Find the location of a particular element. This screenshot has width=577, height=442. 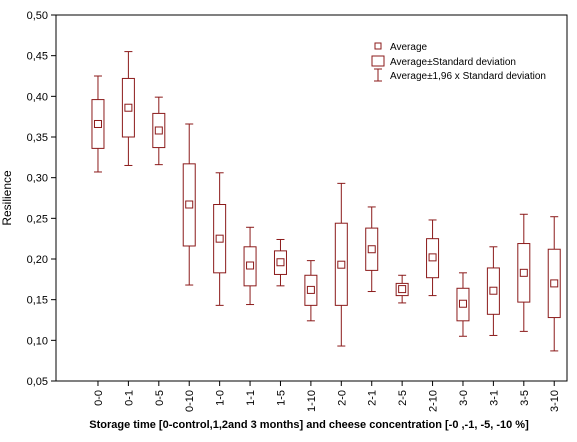

x-tick-label: 3-1 is located at coordinates (494, 398).